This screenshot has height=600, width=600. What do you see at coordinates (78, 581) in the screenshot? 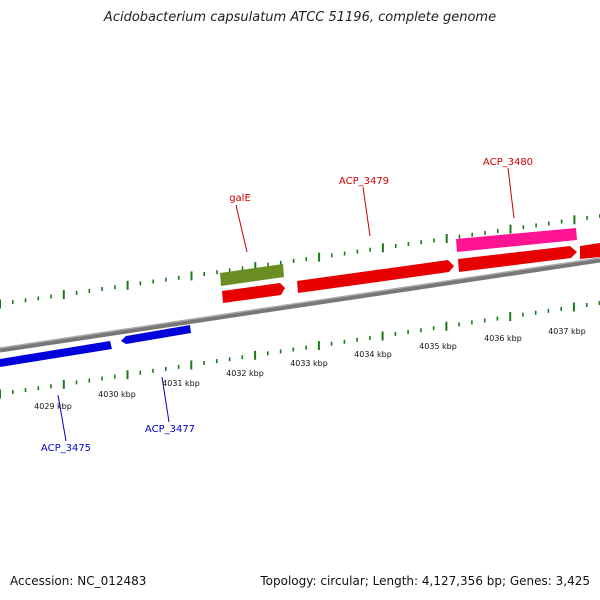
I see `accession-label: Accession: NC_012483` at bounding box center [78, 581].